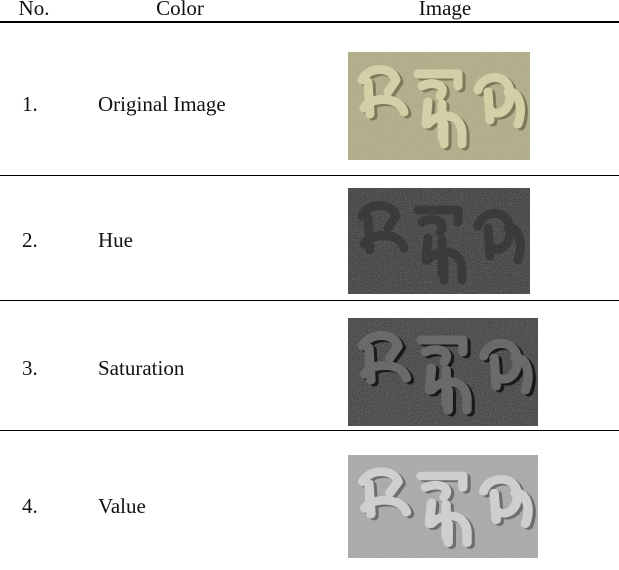 The height and width of the screenshot is (570, 619). I want to click on row-color: Value, so click(122, 506).